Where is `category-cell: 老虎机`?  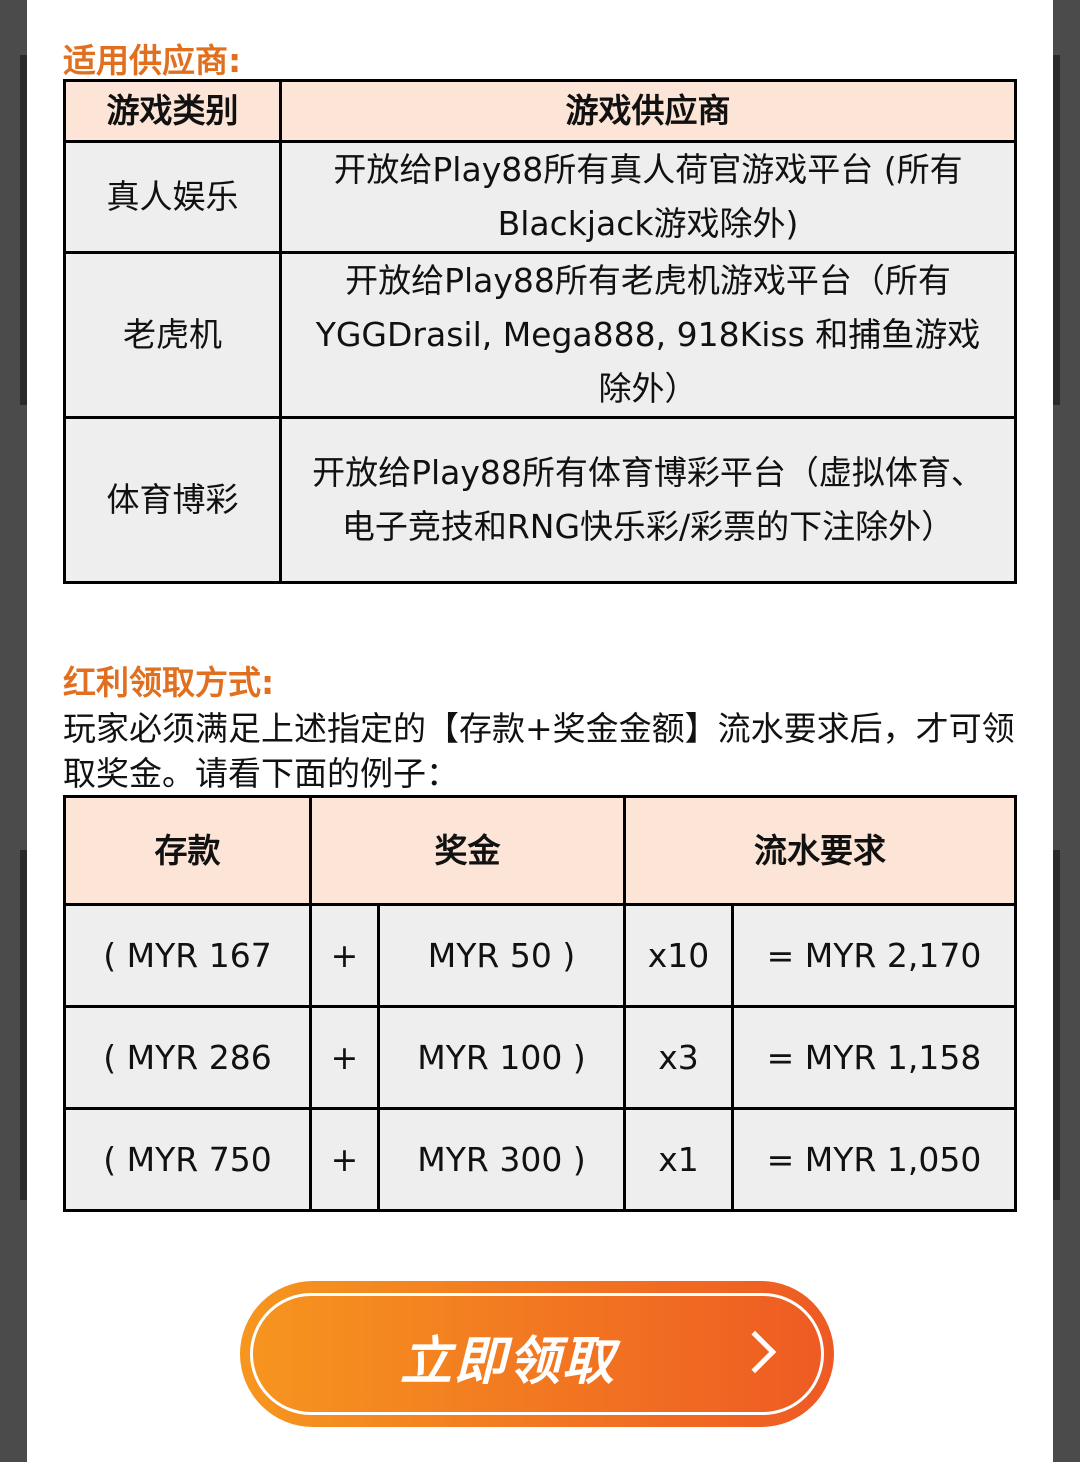 category-cell: 老虎机 is located at coordinates (172, 335).